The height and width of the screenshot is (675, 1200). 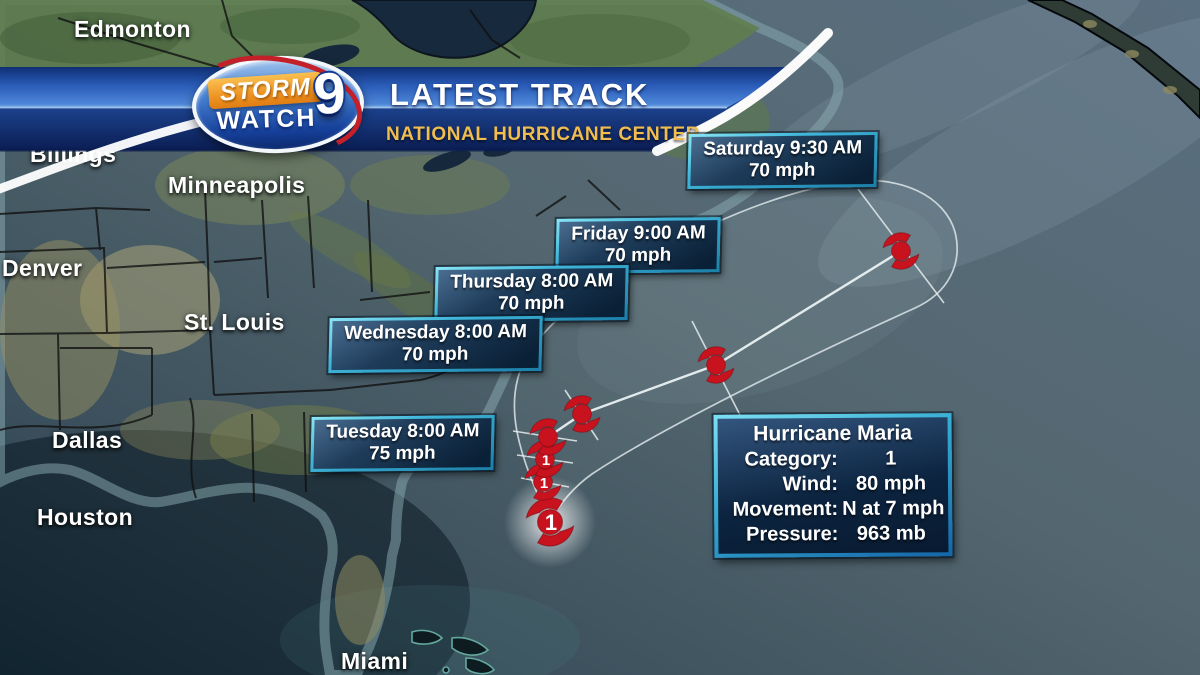 I want to click on forecast-time: Wednesday 8:00 AM, so click(x=436, y=332).